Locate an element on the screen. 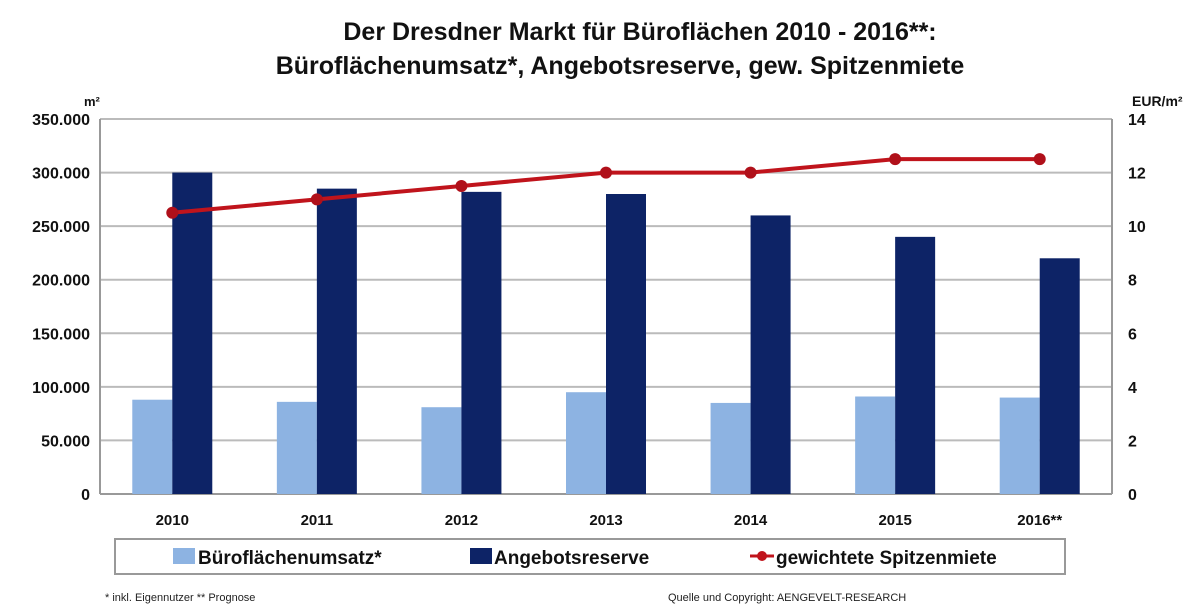 Image resolution: width=1200 pixels, height=616 pixels. x-tick-label: 2013 is located at coordinates (605, 520).